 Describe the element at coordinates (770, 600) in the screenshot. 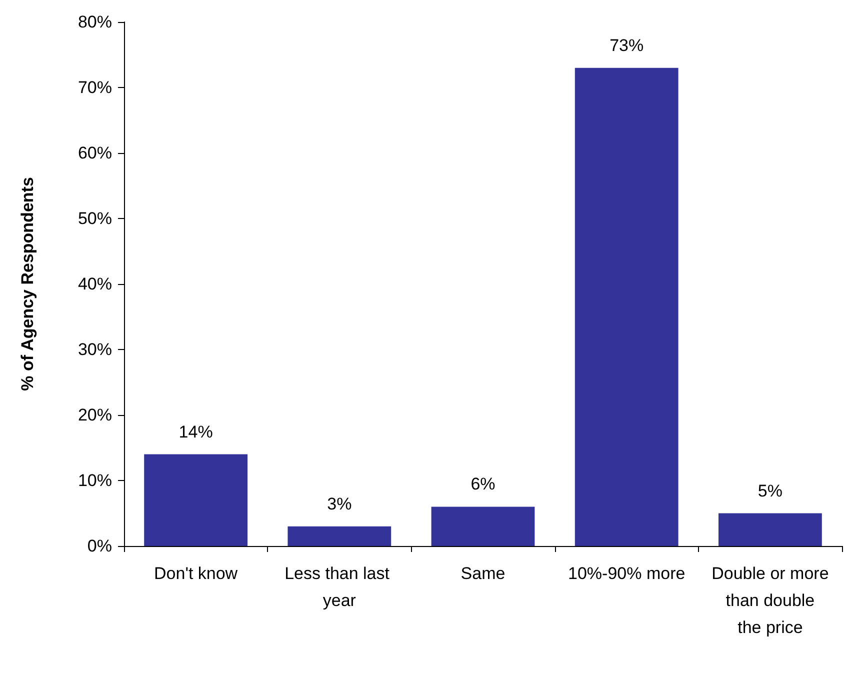

I see `x-tick-label: Double or more than double the price` at that location.